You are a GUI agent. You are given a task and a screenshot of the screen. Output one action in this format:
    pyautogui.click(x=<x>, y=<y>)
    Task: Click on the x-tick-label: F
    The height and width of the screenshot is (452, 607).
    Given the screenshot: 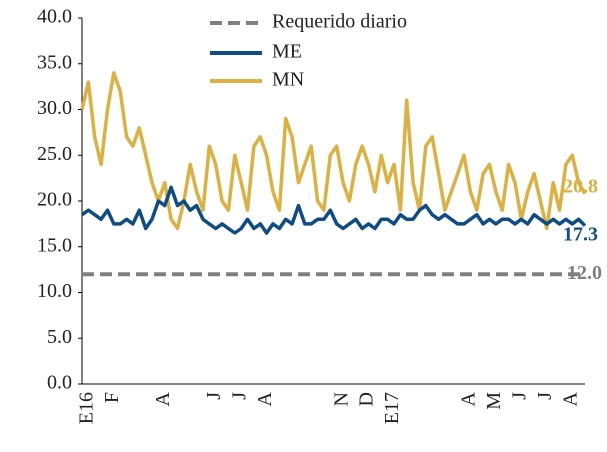 What is the action you would take?
    pyautogui.click(x=112, y=397)
    